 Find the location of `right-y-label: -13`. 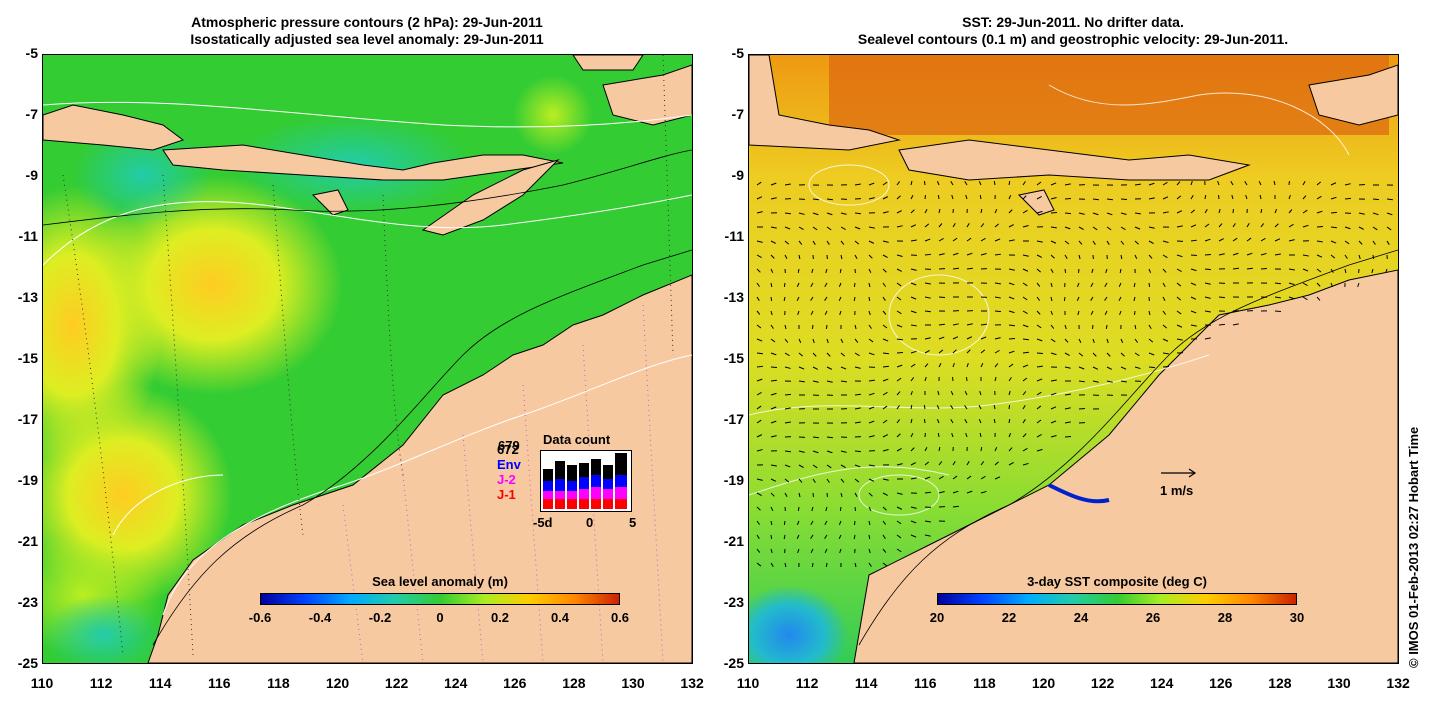

right-y-label: -13 is located at coordinates (733, 297).